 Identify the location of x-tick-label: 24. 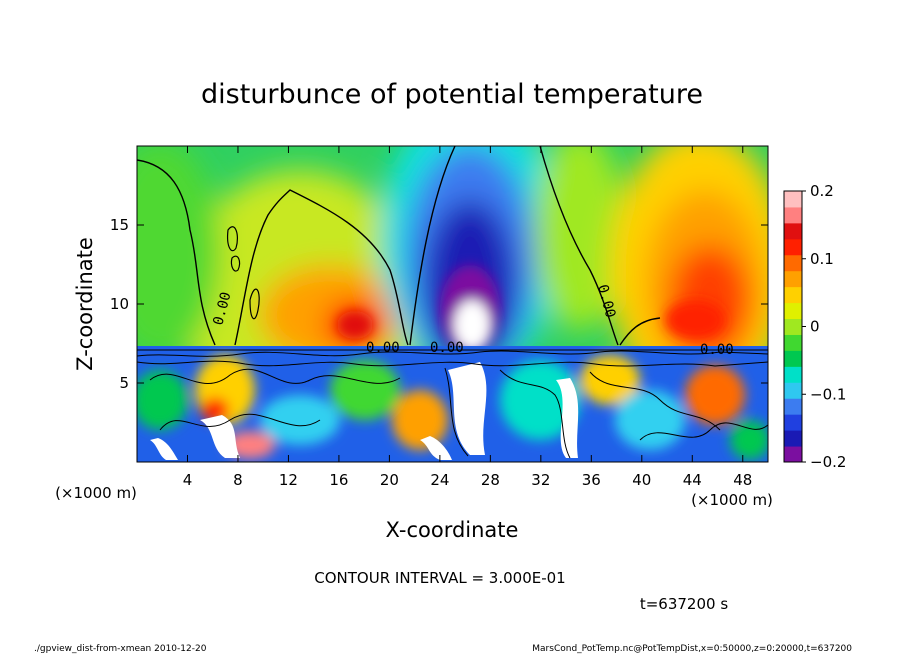
(439, 480).